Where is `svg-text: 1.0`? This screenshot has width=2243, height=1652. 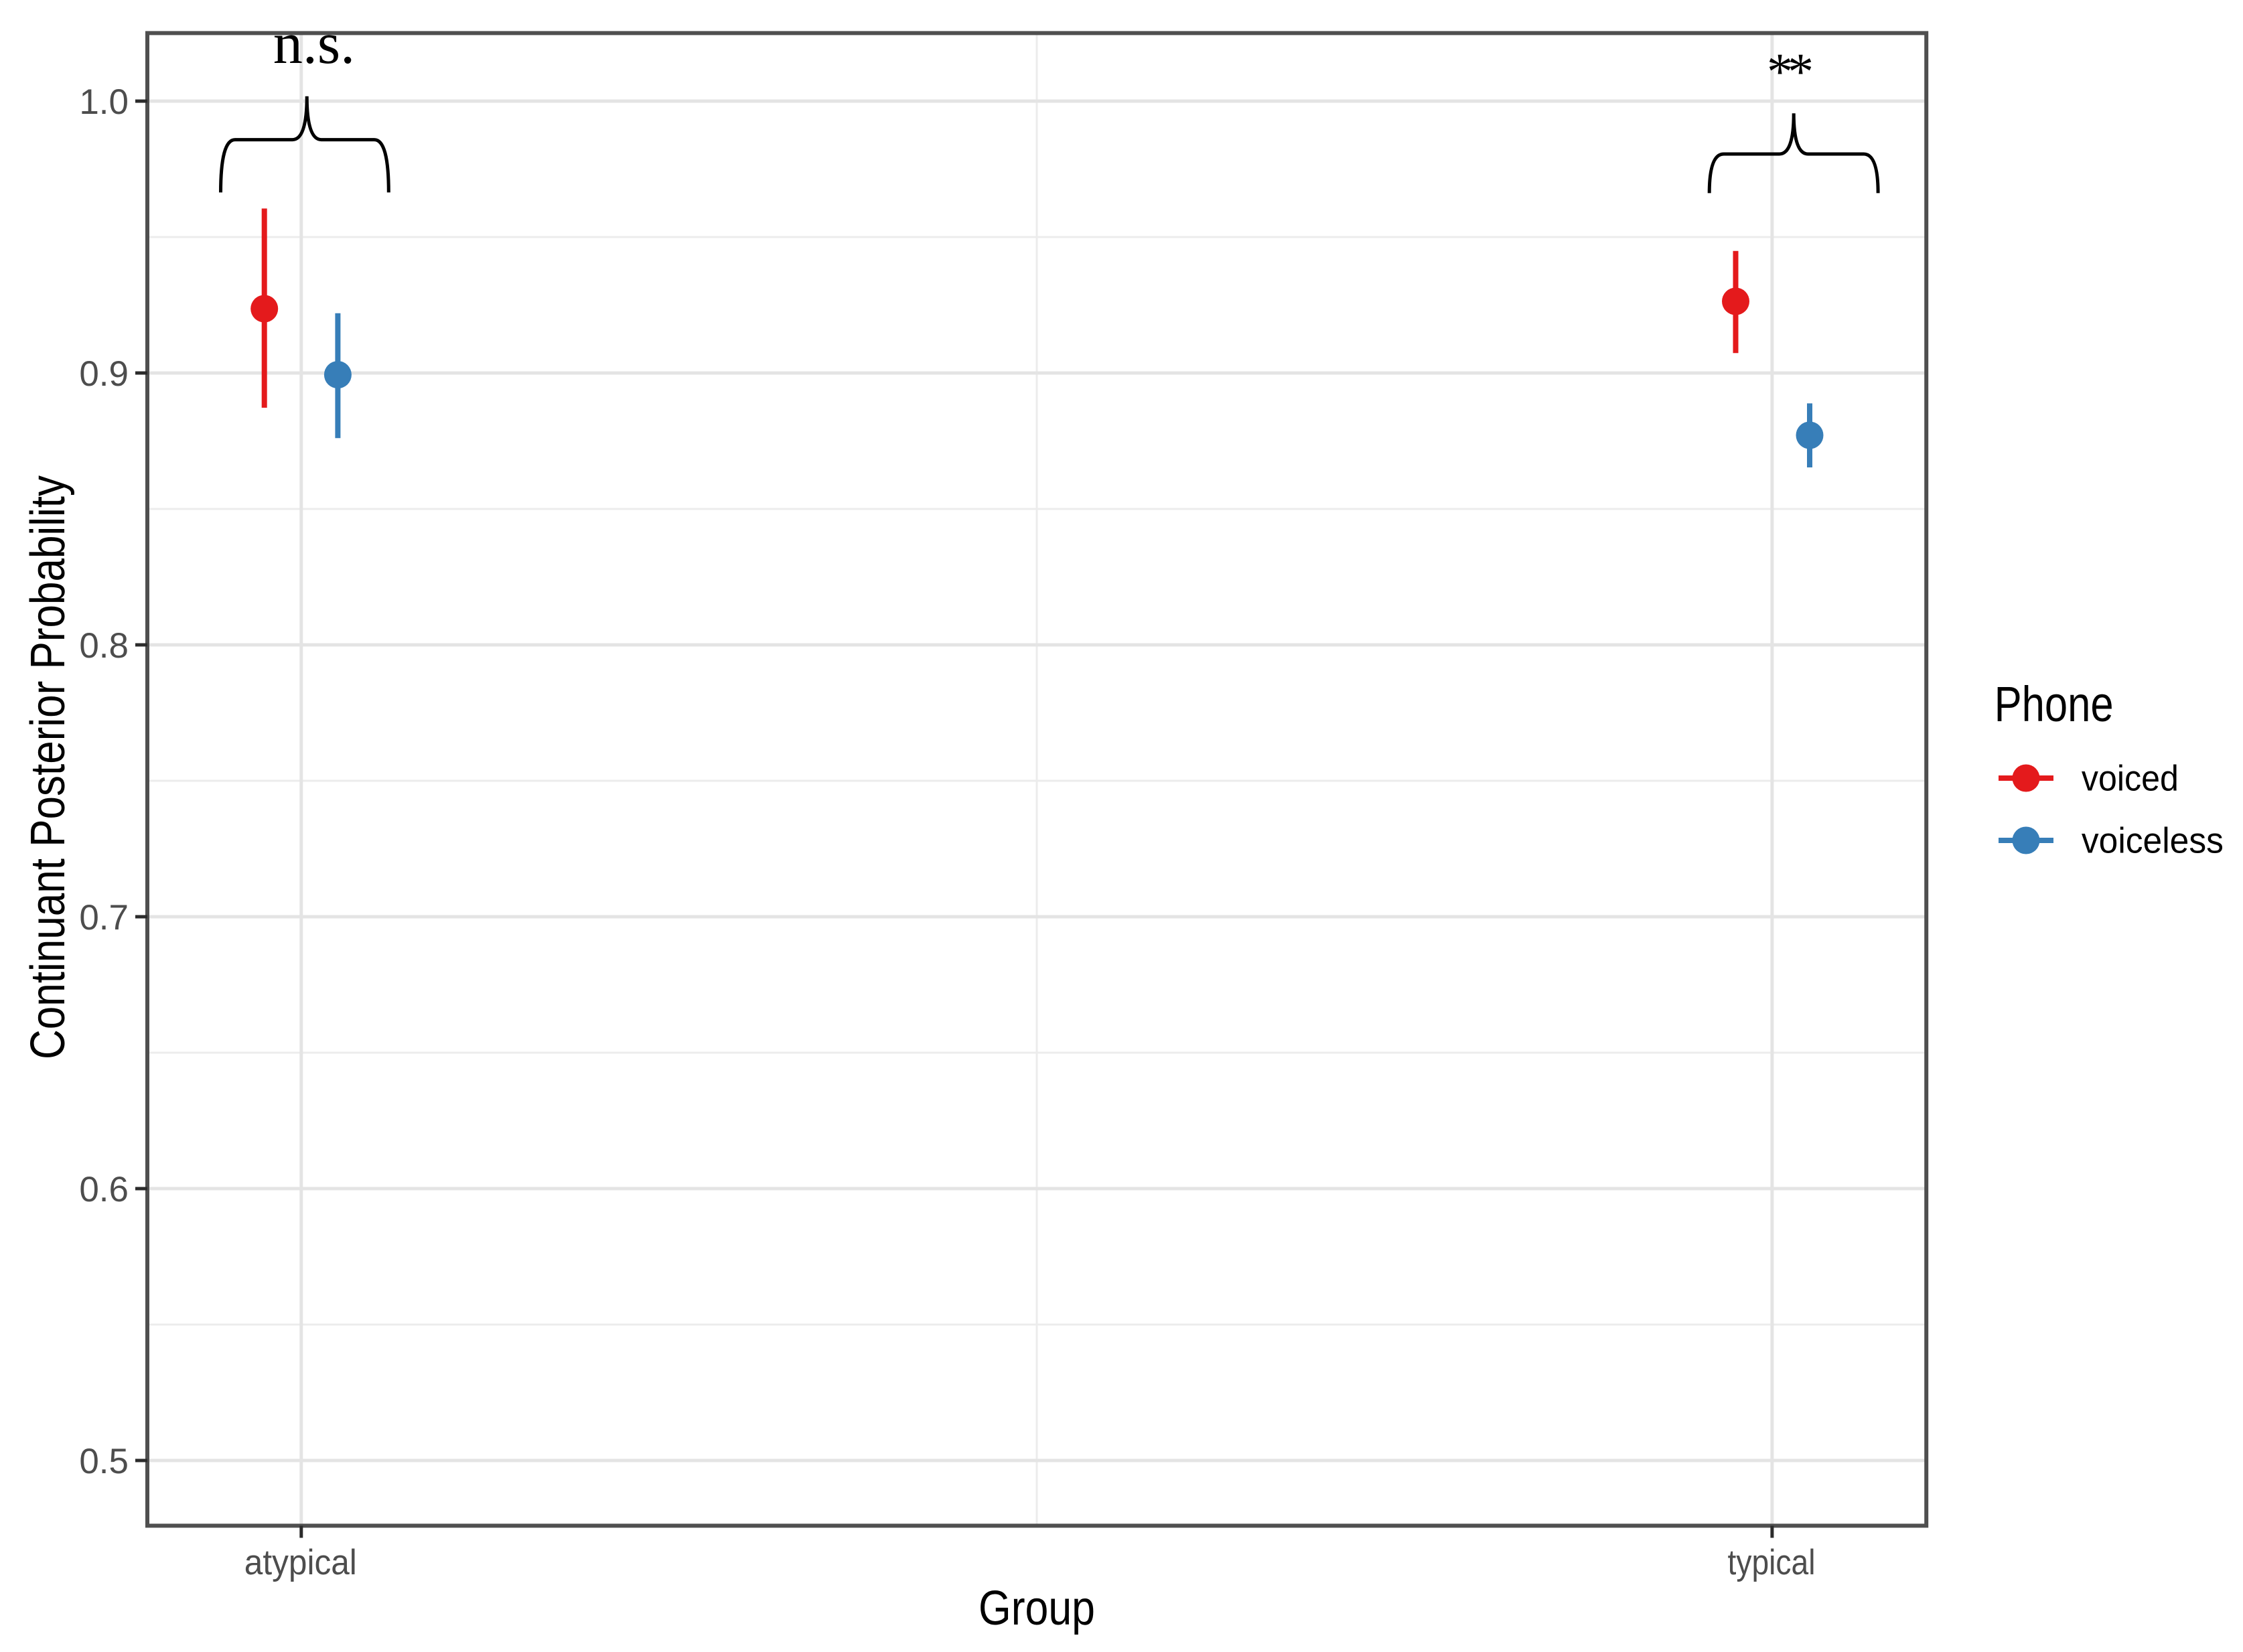 svg-text: 1.0 is located at coordinates (104, 102).